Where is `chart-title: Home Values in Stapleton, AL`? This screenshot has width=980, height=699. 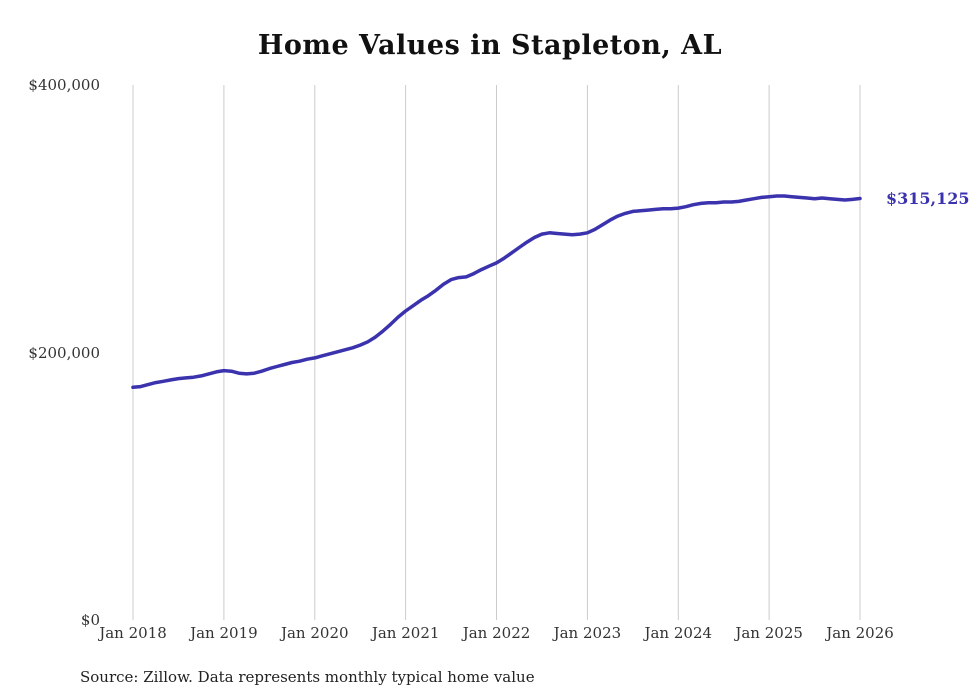
chart-title: Home Values in Stapleton, AL is located at coordinates (490, 45).